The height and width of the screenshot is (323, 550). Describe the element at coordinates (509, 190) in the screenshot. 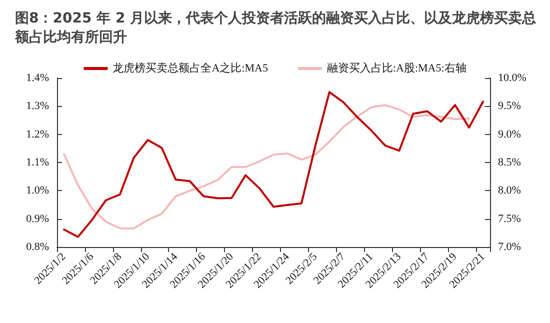

I see `y2-tick-label: 8.0%` at that location.